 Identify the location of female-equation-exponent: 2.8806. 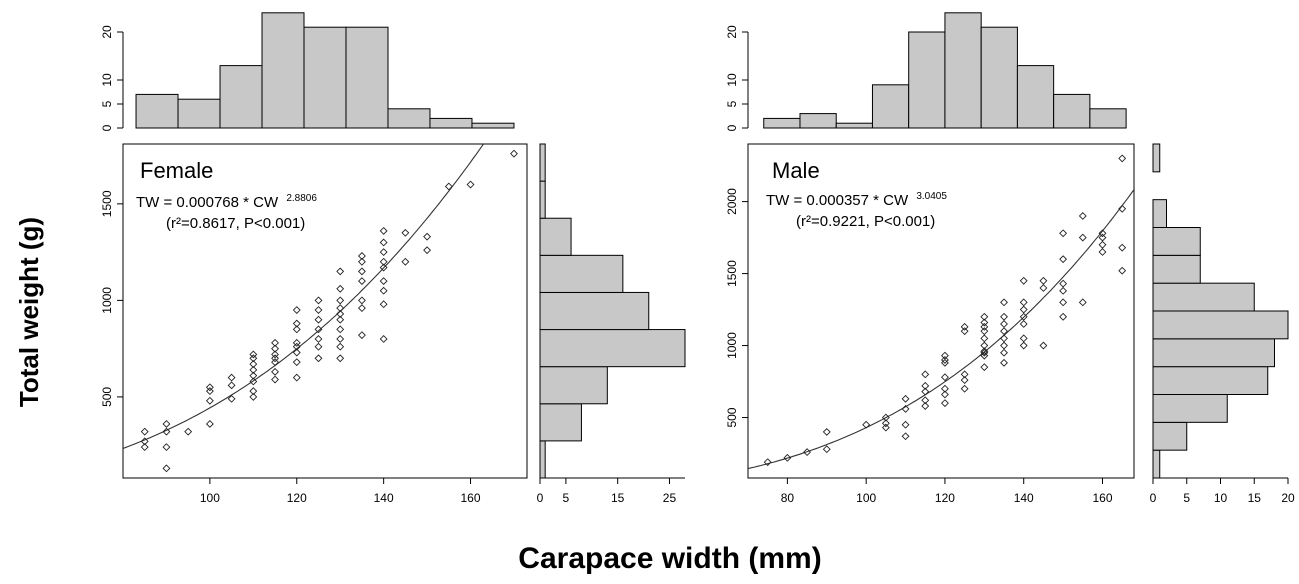
(301, 198).